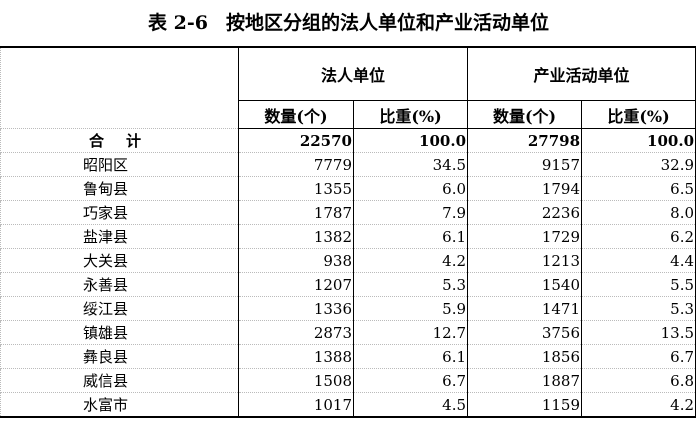  Describe the element at coordinates (410, 164) in the screenshot. I see `legal-ratio: 34.5` at that location.